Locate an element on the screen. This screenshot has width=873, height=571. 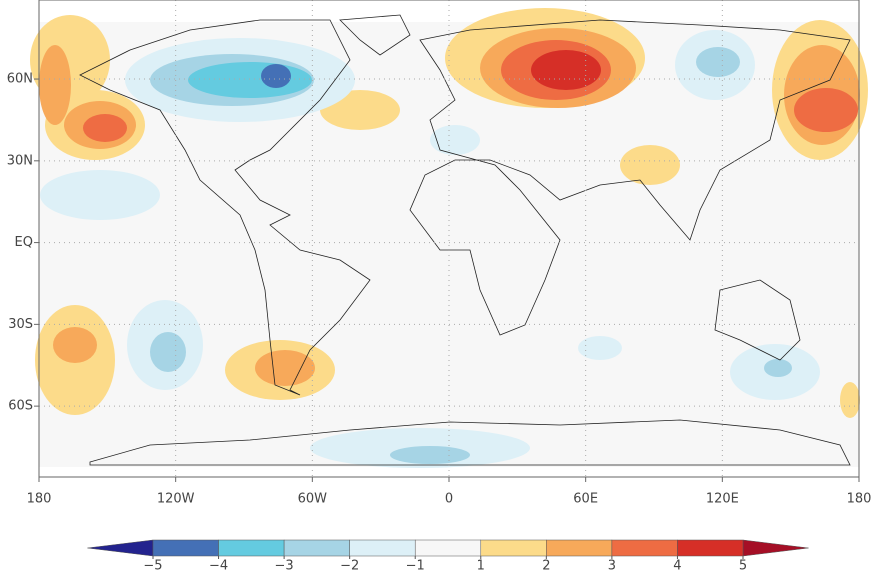
y-tick-label: EQ is located at coordinates (24, 242).